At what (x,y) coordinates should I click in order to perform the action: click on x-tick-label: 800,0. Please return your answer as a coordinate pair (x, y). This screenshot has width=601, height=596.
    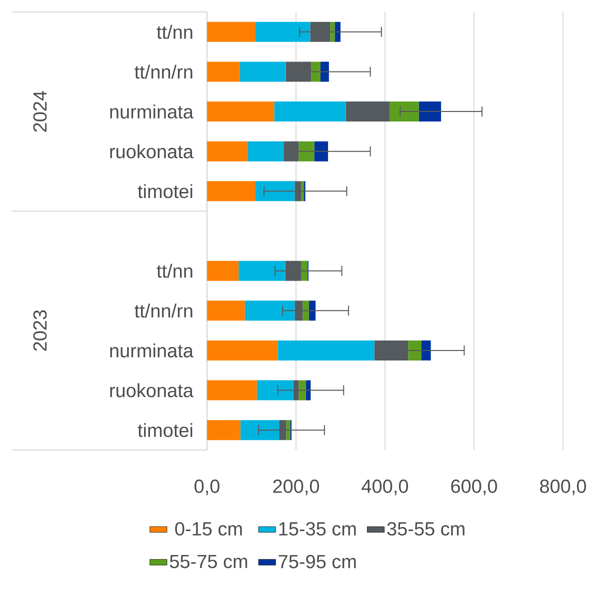
    Looking at the image, I should click on (563, 488).